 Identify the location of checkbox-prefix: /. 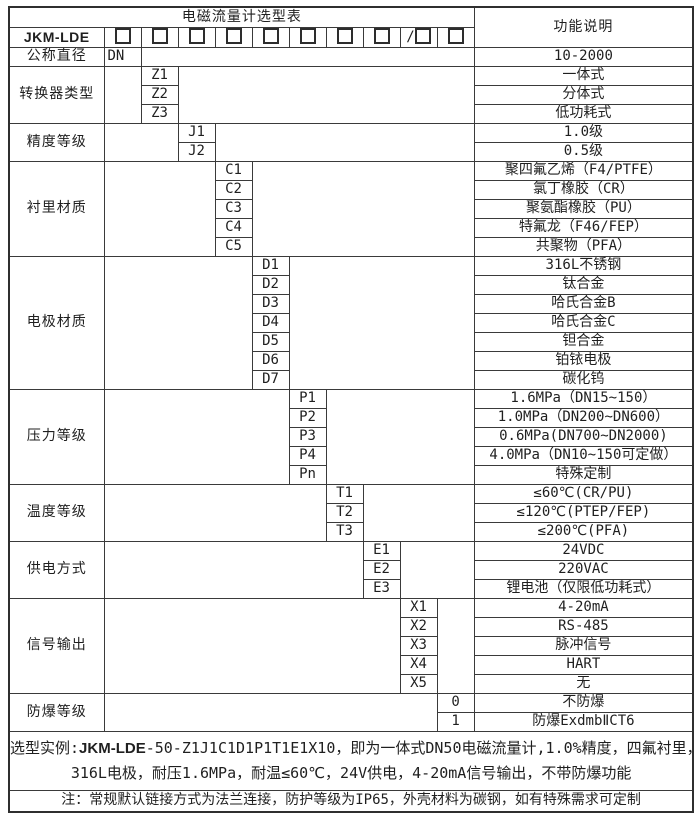
(410, 36).